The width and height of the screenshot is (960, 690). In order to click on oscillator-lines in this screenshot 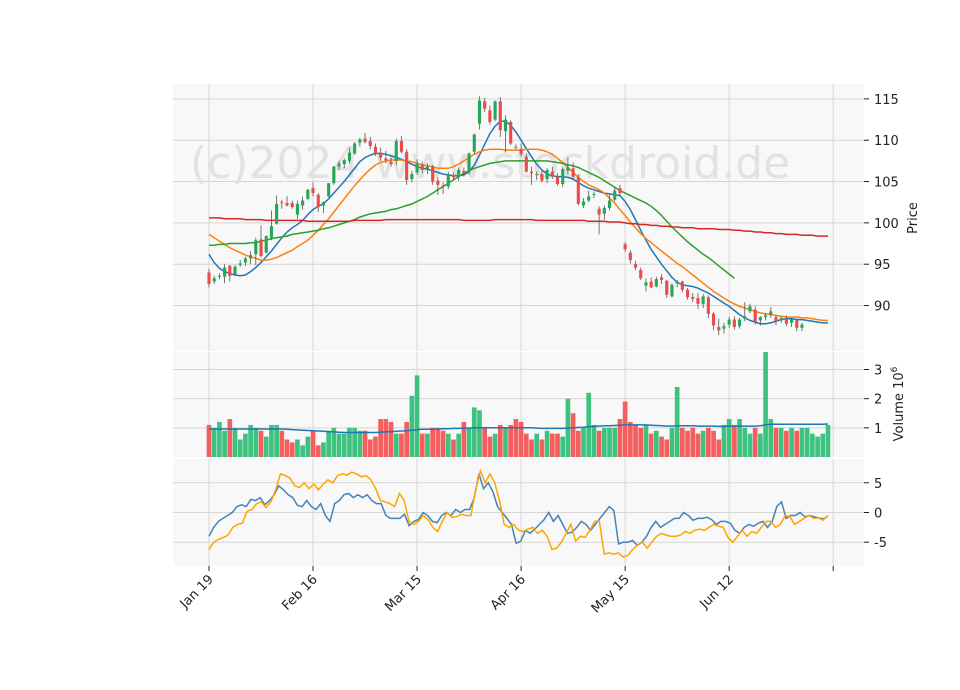, I will do `click(518, 513)`.